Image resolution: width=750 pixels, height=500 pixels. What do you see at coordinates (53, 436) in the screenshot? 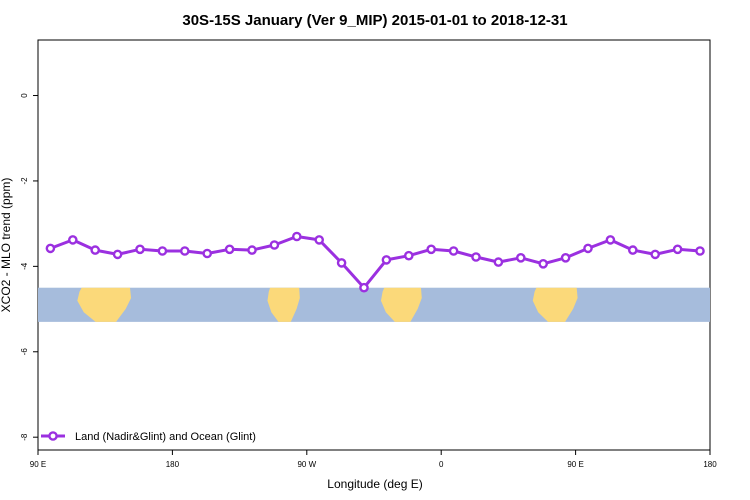
I see `legend-point-marker` at bounding box center [53, 436].